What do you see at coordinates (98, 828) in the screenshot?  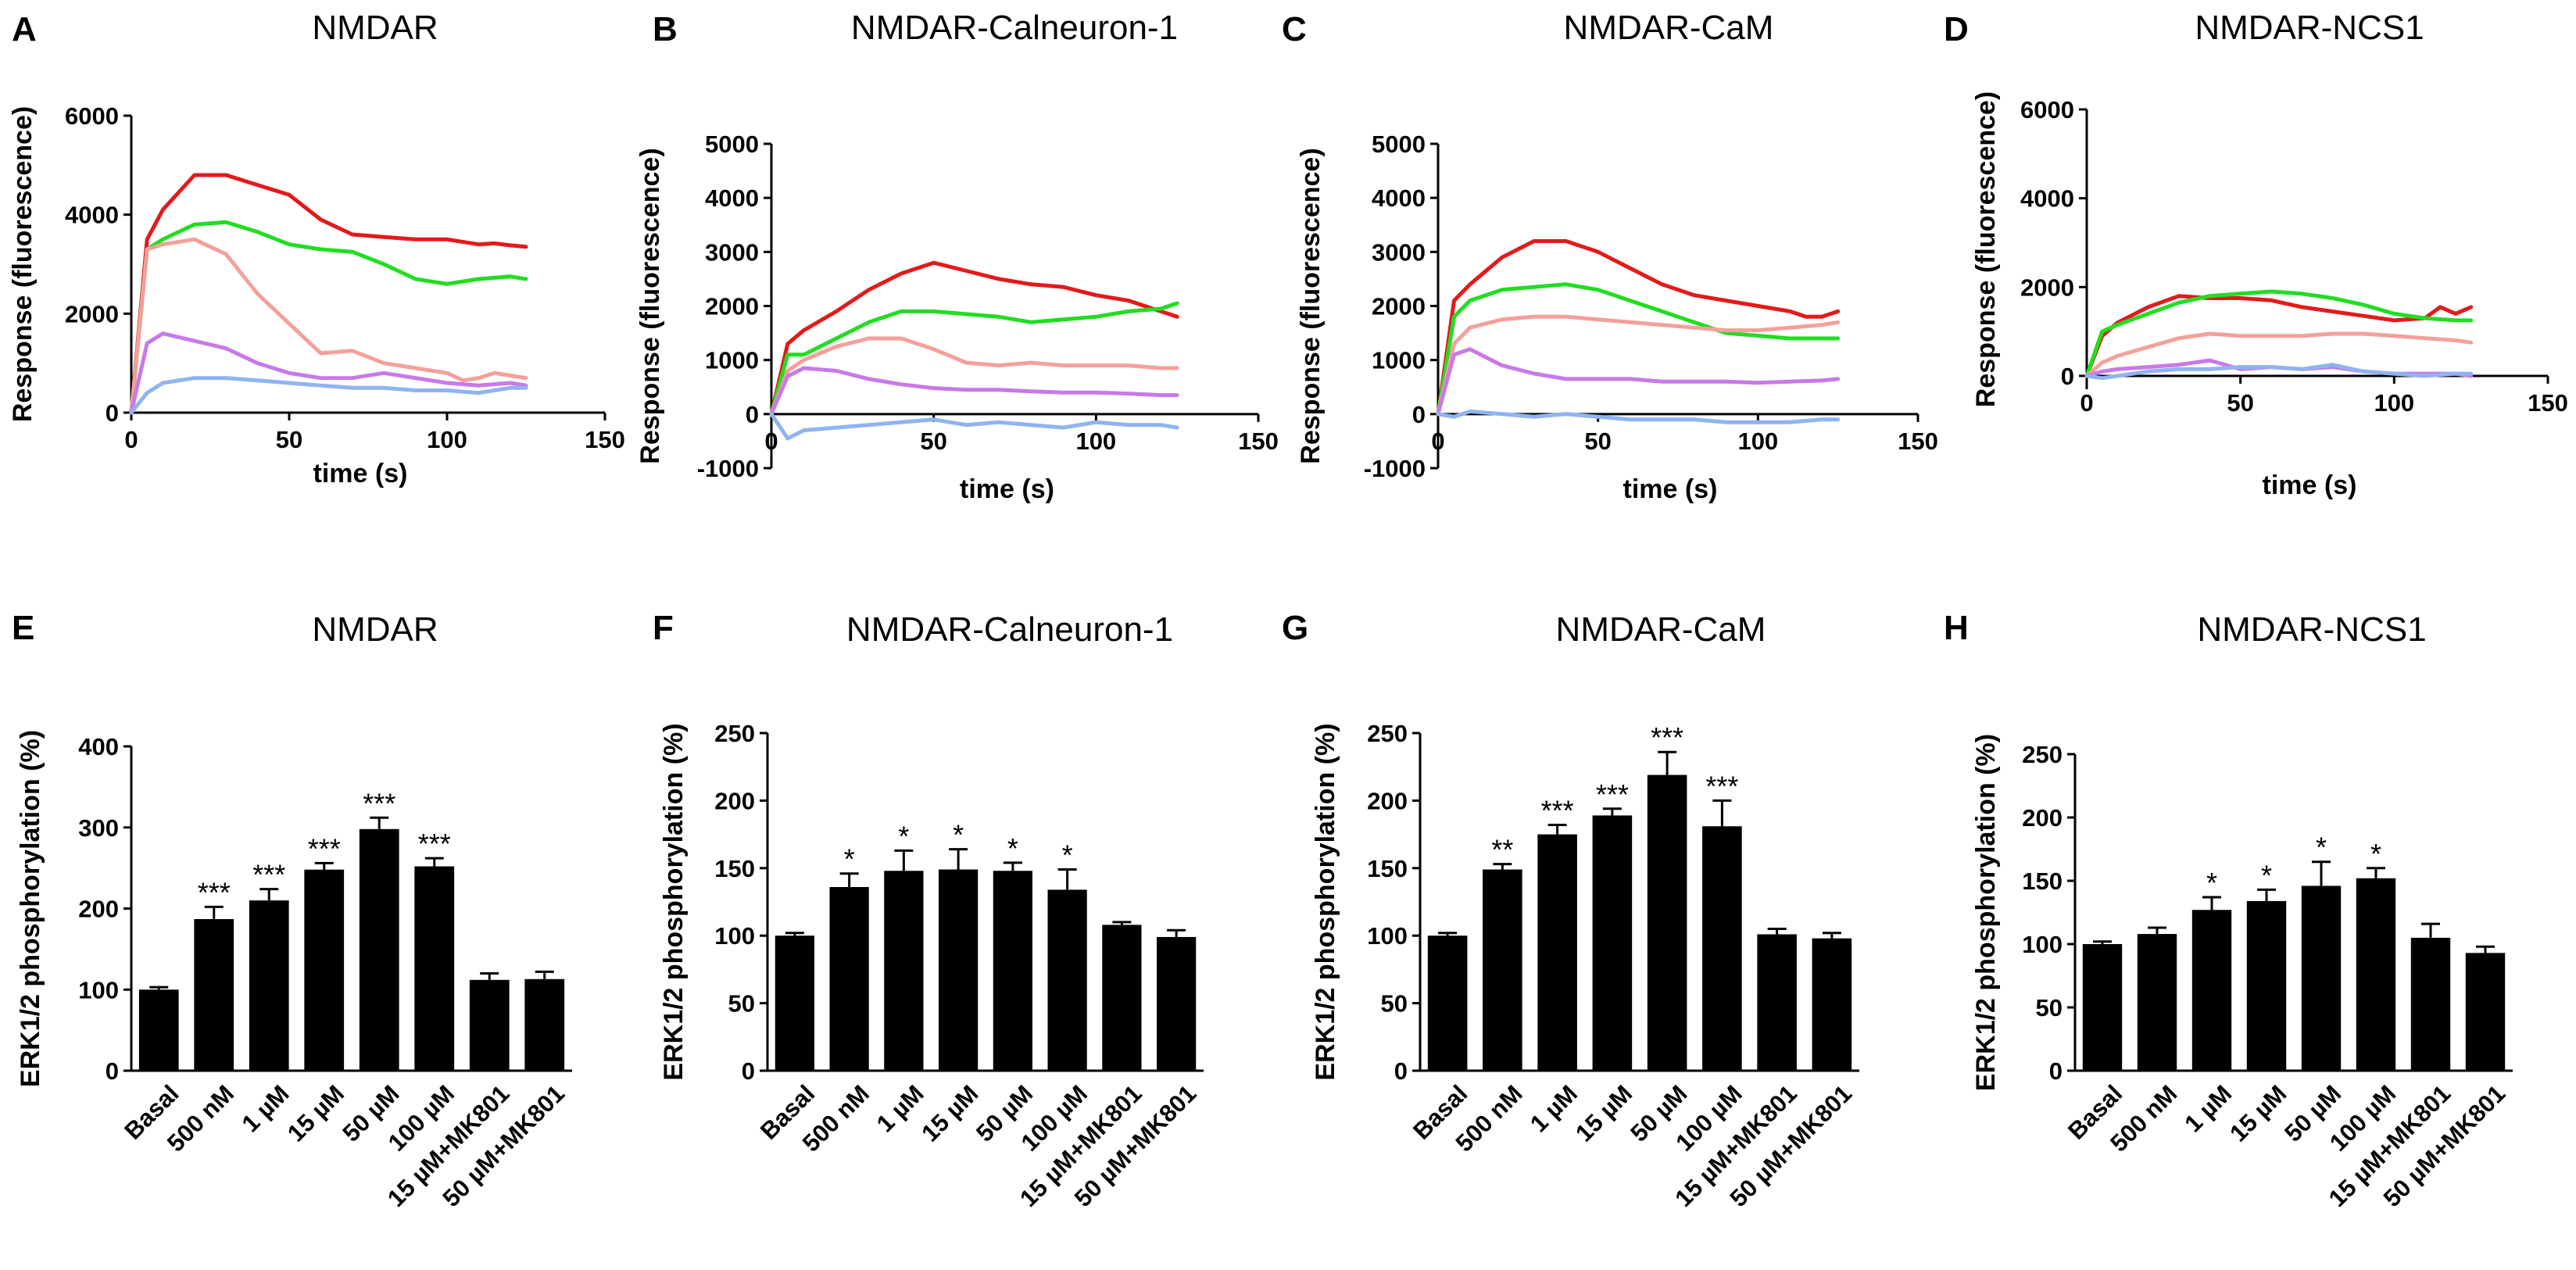 I see `y-tick-label: 300` at bounding box center [98, 828].